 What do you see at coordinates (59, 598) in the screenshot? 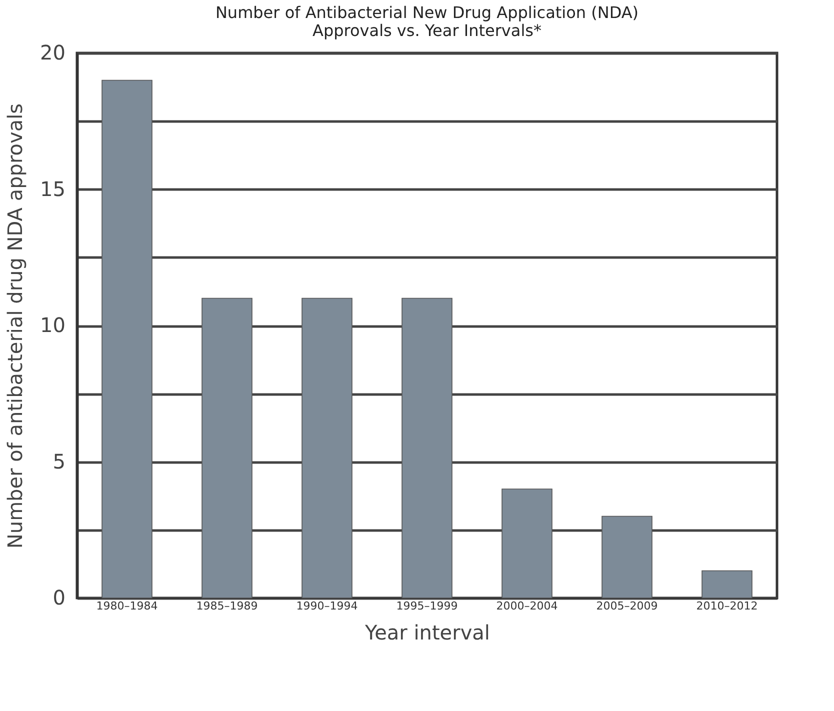
I see `y-tick-label: 0` at bounding box center [59, 598].